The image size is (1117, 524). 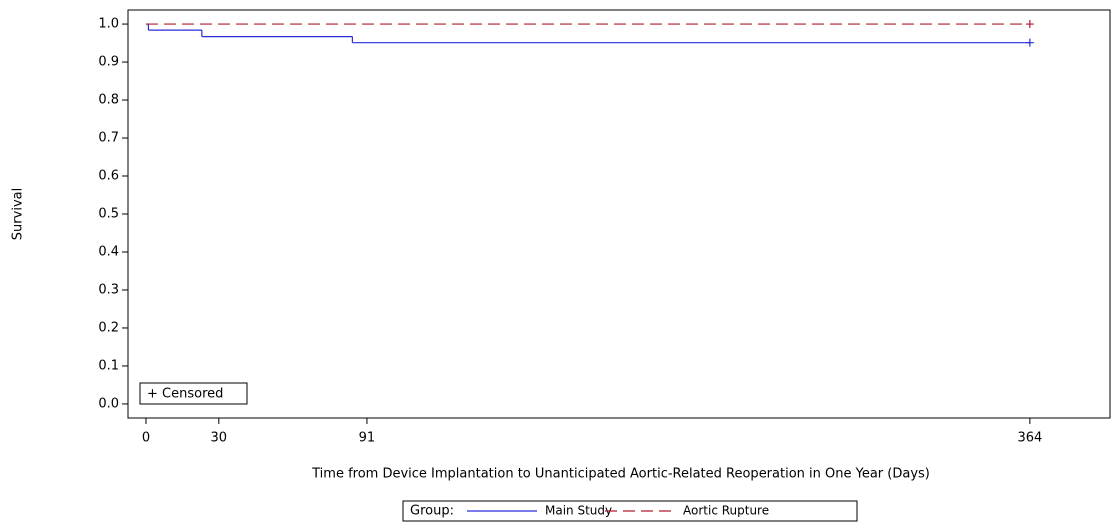 I want to click on y-tick-label: 0.9, so click(x=108, y=62).